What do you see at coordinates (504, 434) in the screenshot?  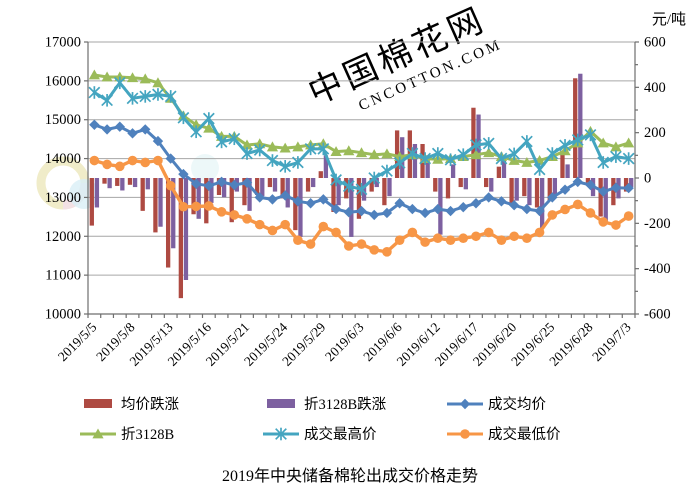 I see `legend-item-min-price: 成交最低价` at bounding box center [504, 434].